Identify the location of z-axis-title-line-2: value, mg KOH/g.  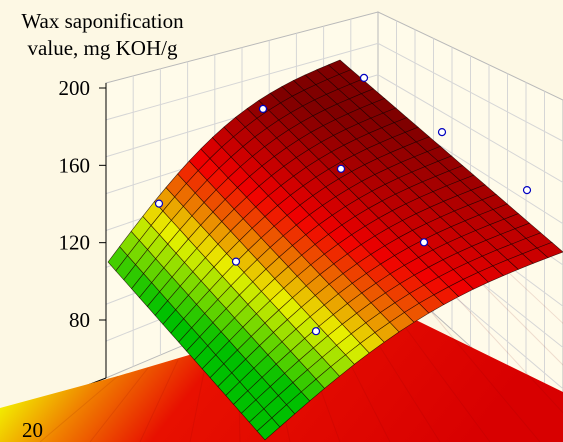
(102, 48).